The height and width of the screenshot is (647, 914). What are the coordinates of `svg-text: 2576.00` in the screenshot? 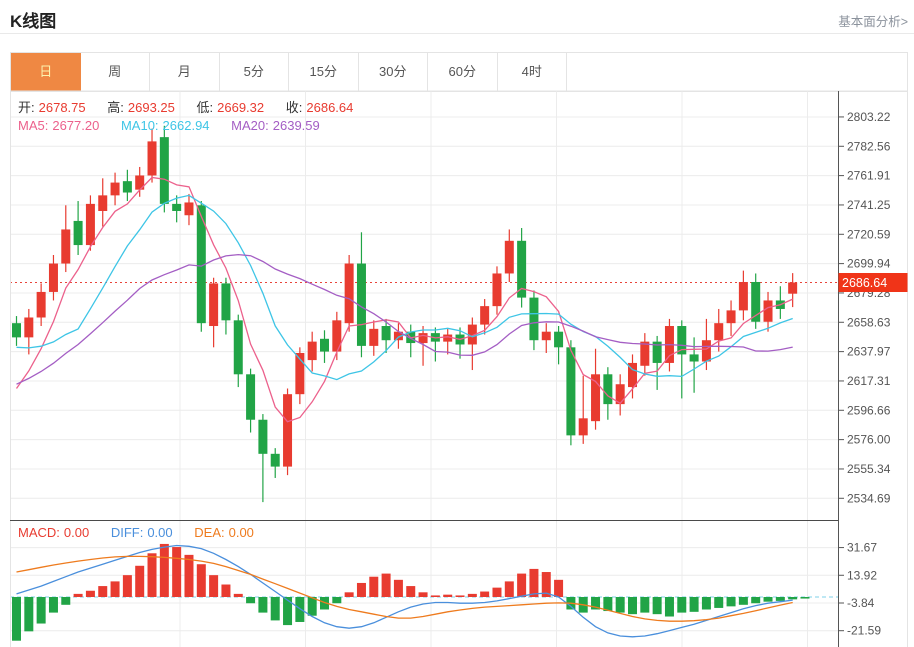 It's located at (869, 440).